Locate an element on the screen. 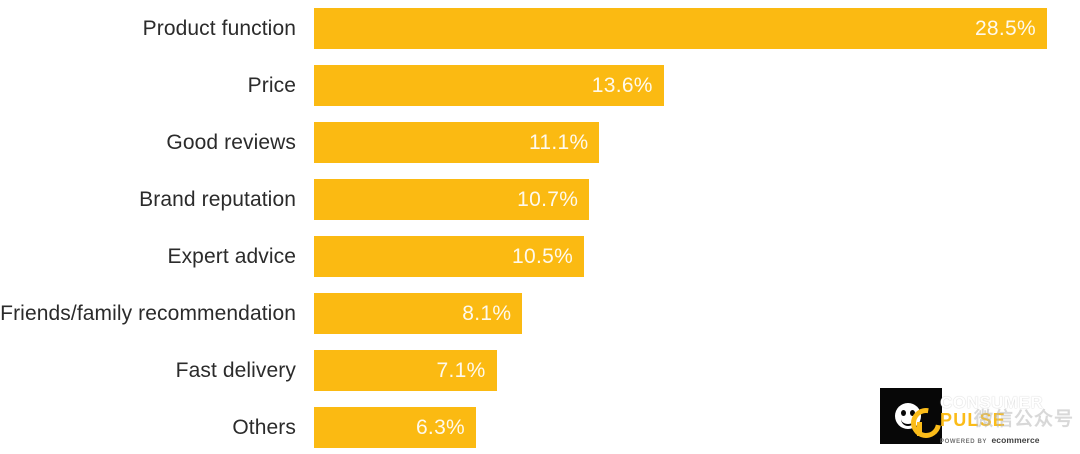  bar-row: Friends/family recommendation 8.1% is located at coordinates (540, 313).